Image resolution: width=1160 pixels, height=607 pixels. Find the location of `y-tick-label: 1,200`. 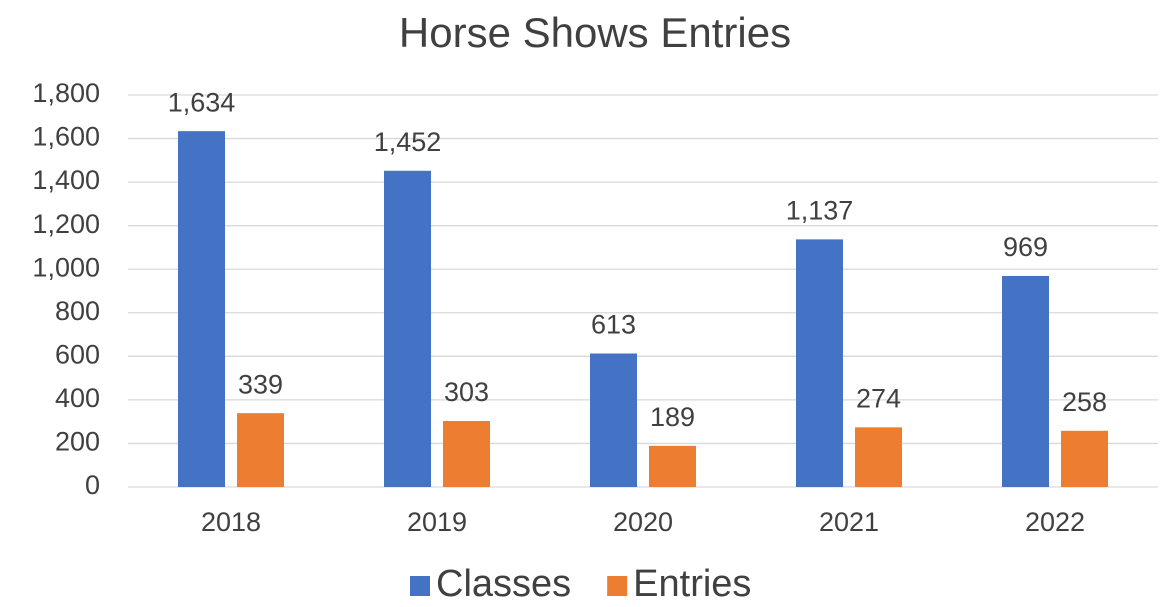

y-tick-label: 1,200 is located at coordinates (66, 224).